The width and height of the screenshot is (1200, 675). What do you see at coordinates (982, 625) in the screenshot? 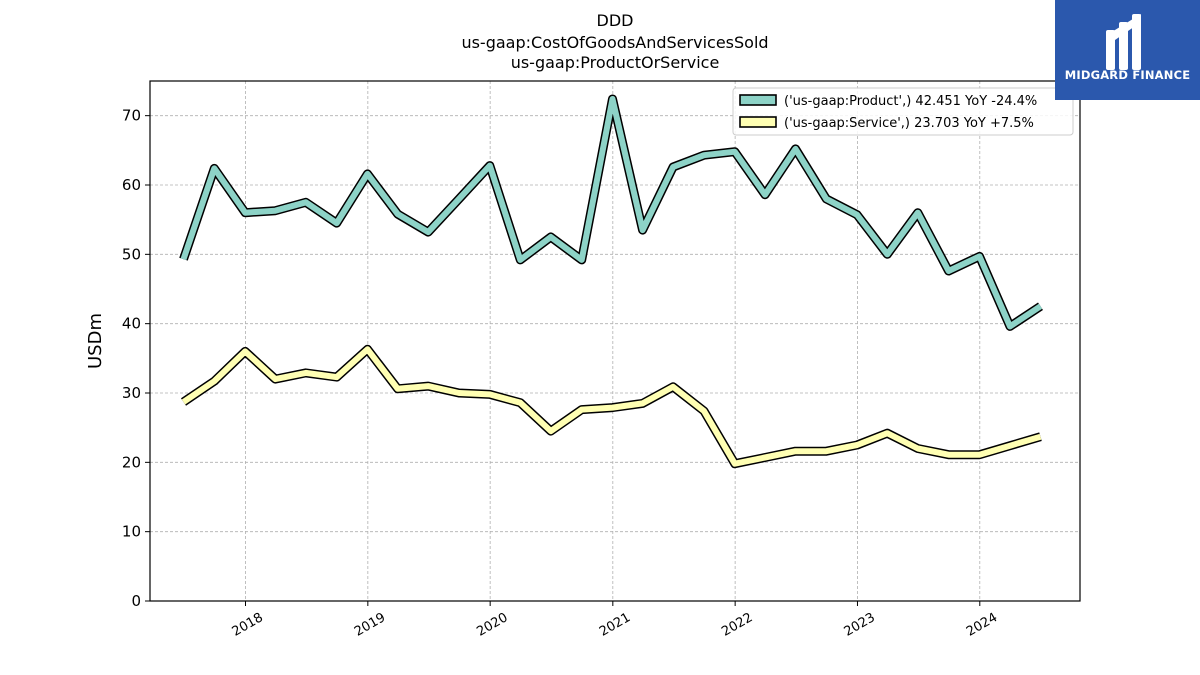
I see `x-tick-label: 2024` at bounding box center [982, 625].